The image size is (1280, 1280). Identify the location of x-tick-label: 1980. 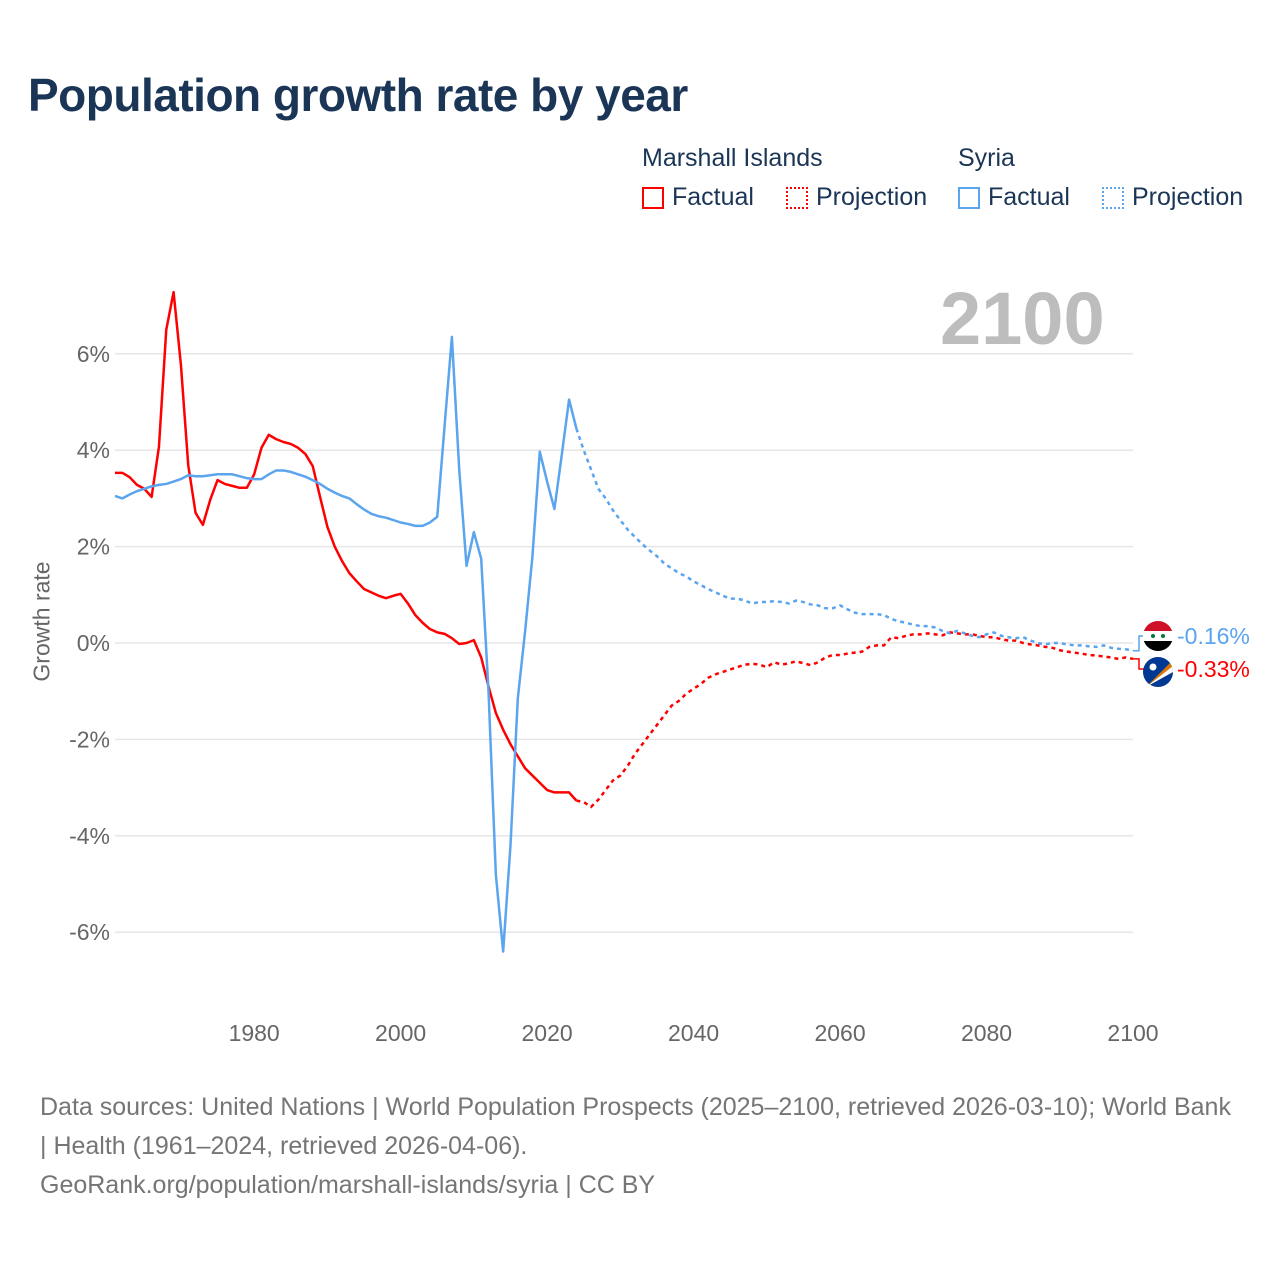
(254, 1033).